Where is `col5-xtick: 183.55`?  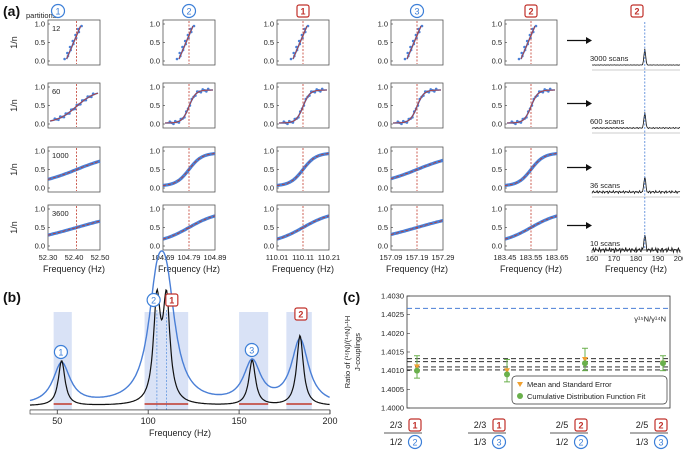
col5-xtick: 183.55 is located at coordinates (531, 257).